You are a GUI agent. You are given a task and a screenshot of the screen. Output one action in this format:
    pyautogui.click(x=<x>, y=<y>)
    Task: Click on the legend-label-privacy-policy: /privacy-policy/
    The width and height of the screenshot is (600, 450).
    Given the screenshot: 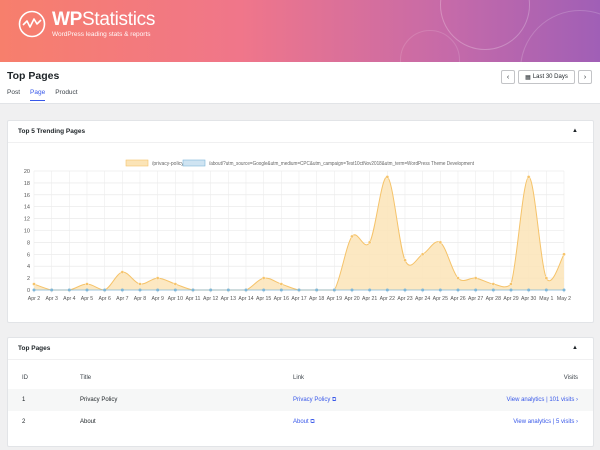 What is the action you would take?
    pyautogui.click(x=169, y=164)
    